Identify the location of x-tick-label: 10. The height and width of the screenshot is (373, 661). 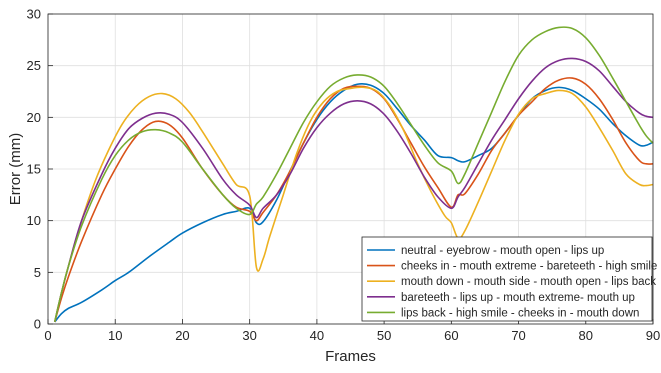
(115, 335).